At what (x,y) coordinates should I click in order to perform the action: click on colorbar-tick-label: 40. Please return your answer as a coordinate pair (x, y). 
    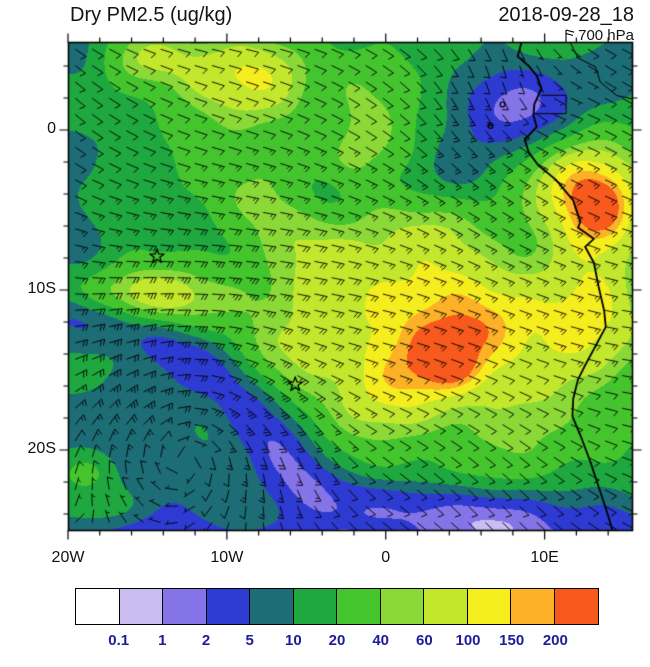
    Looking at the image, I should click on (380, 640).